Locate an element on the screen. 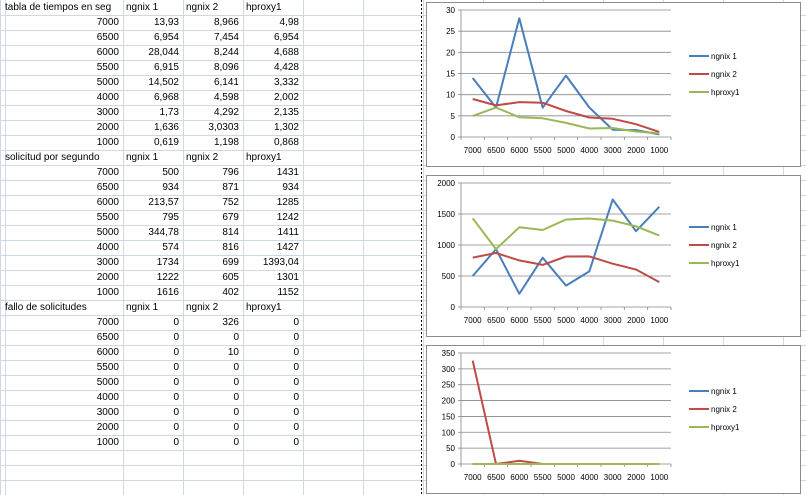 This screenshot has width=806, height=495. value-cell: 0,619 is located at coordinates (166, 142).